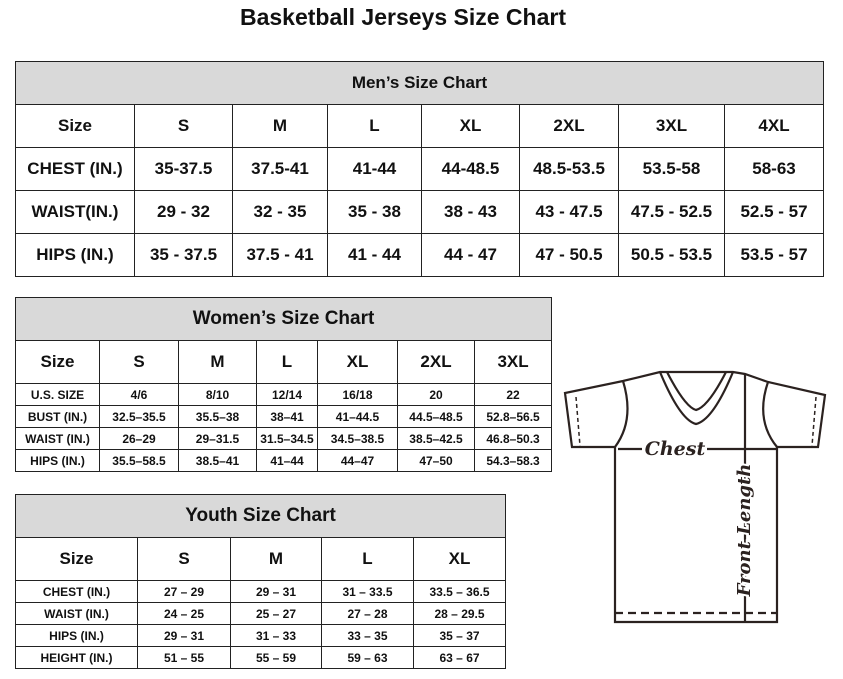  Describe the element at coordinates (260, 516) in the screenshot. I see `youth-table-title: Youth Size Chart` at that location.